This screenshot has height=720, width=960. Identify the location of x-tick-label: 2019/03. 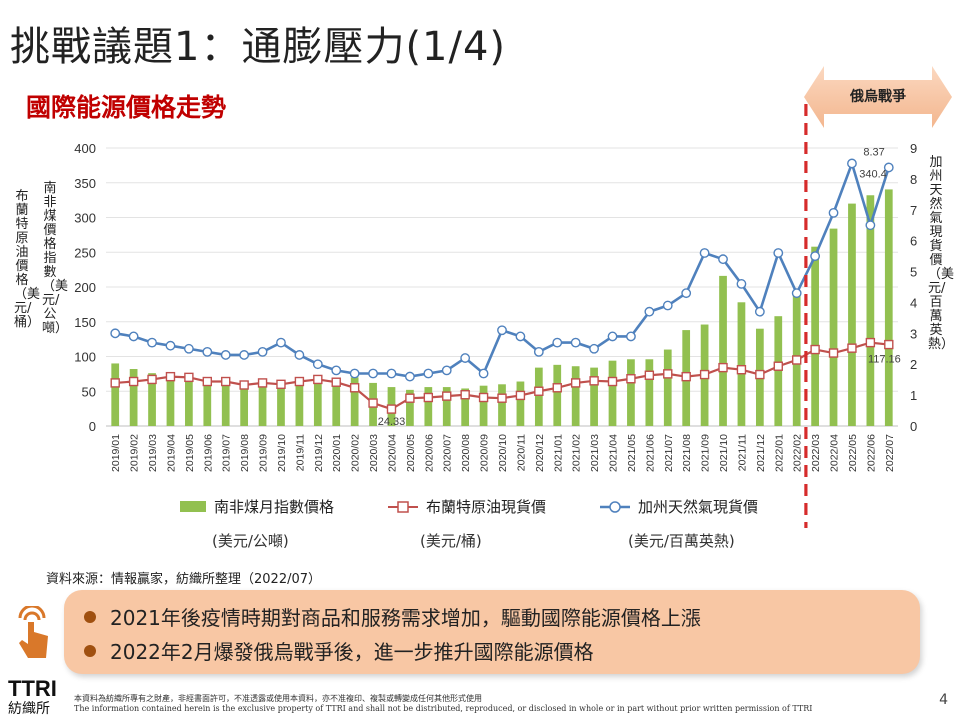
(153, 453).